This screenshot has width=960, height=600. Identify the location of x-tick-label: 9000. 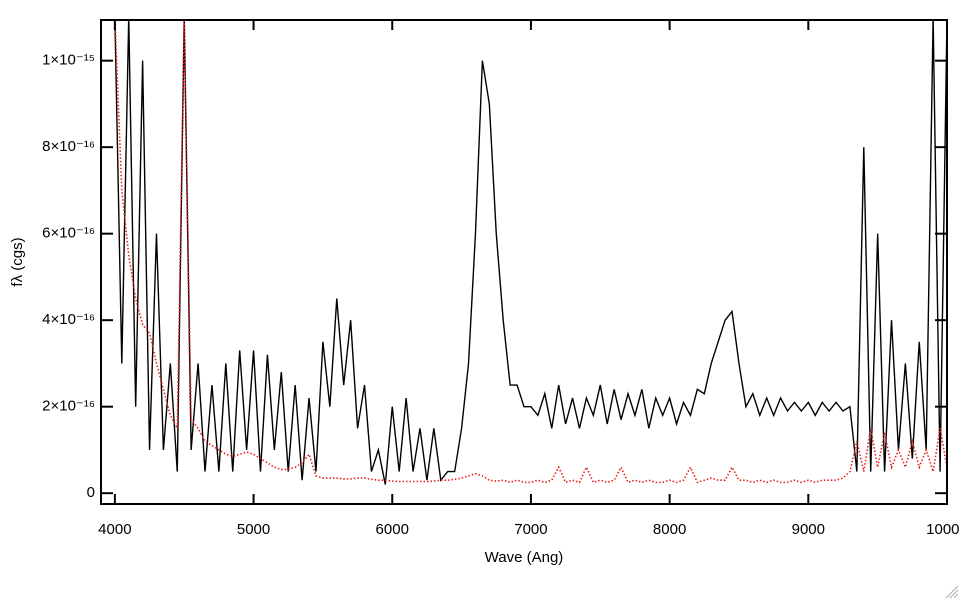
(808, 529).